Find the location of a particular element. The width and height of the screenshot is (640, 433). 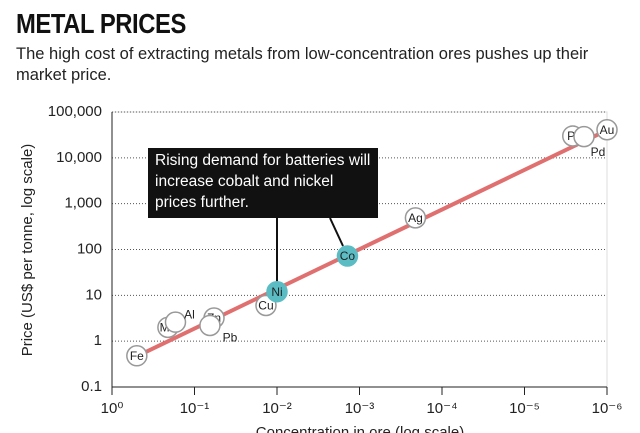

y-axis-label: Price (US$ per tonne, log scale) is located at coordinates (27, 250).